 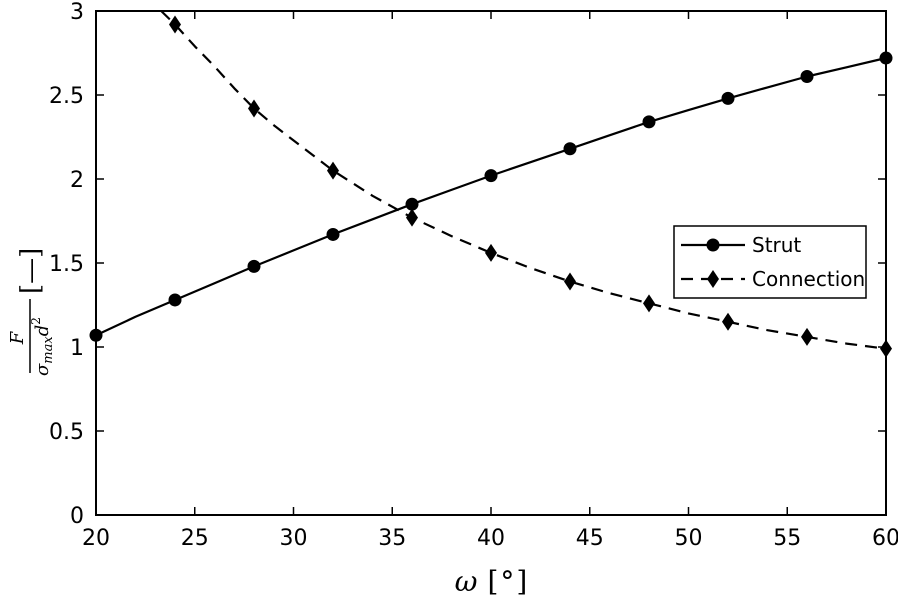 What do you see at coordinates (741, 245) in the screenshot?
I see `legend-item-strut: Strut` at bounding box center [741, 245].